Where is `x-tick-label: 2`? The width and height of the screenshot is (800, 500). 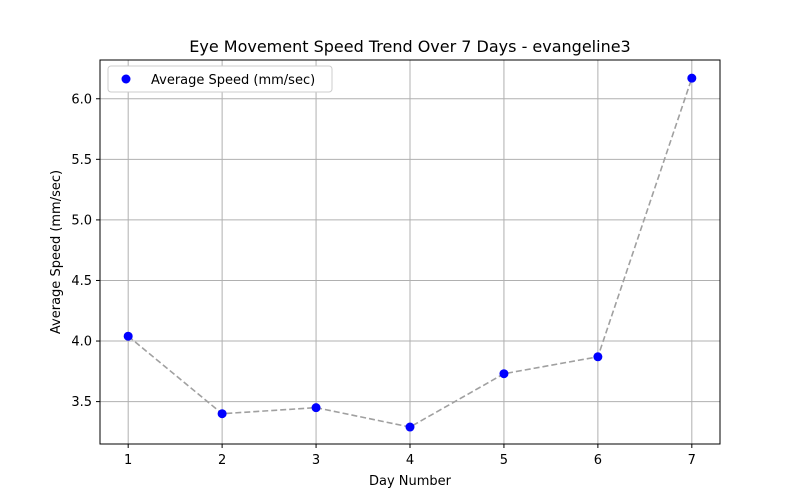 x-tick-label: 2 is located at coordinates (222, 460).